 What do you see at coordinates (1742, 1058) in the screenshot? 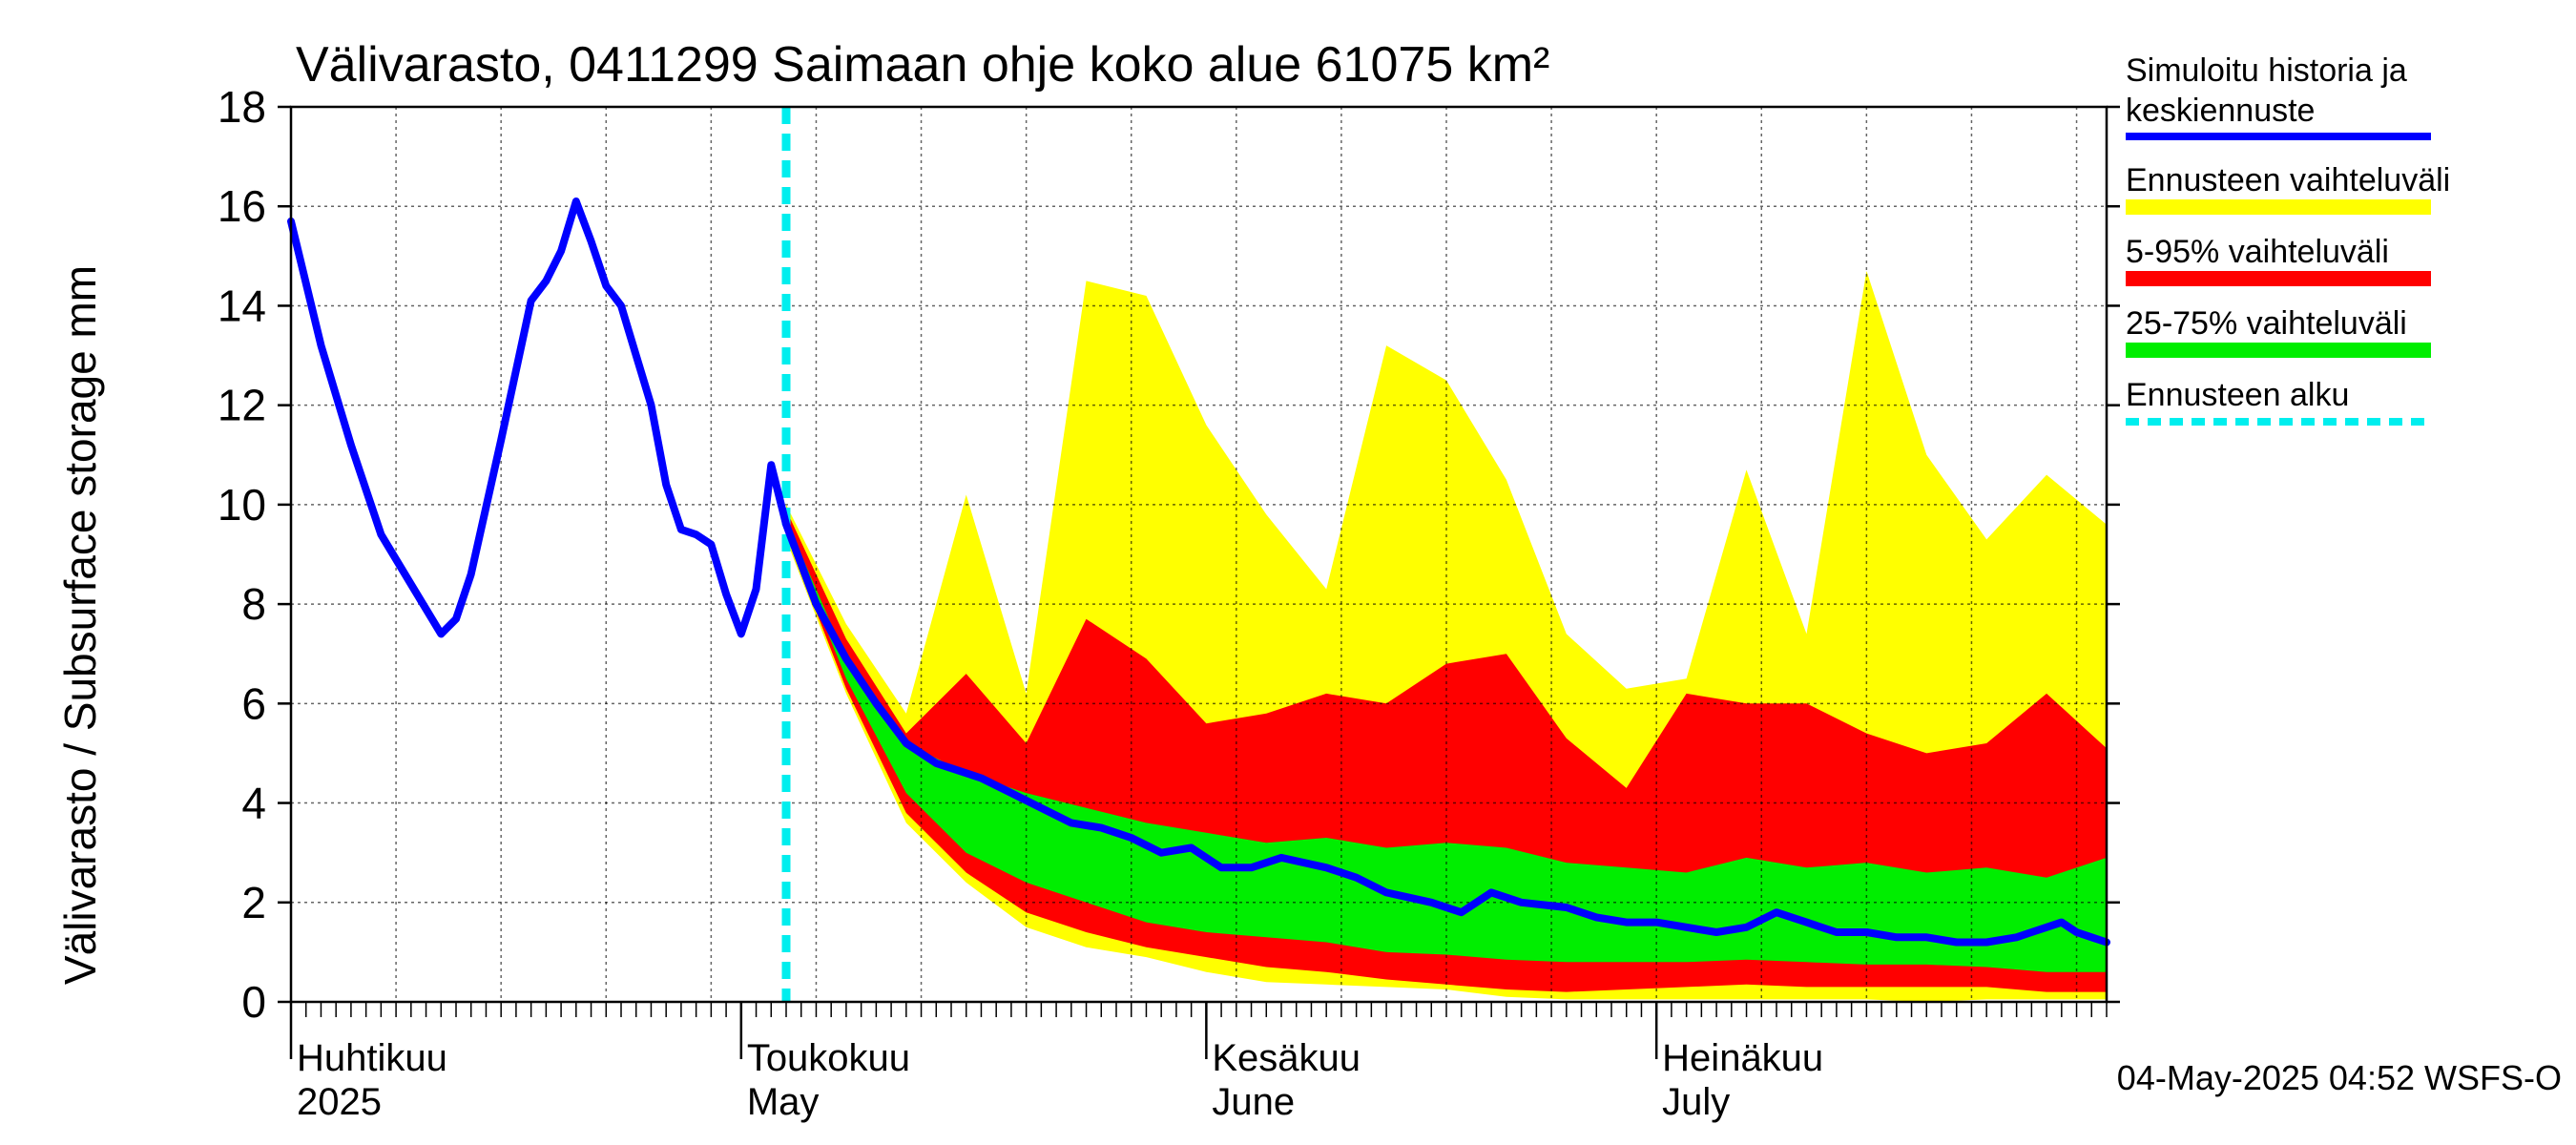
I see `month-label-fi: Heinäkuu` at bounding box center [1742, 1058].